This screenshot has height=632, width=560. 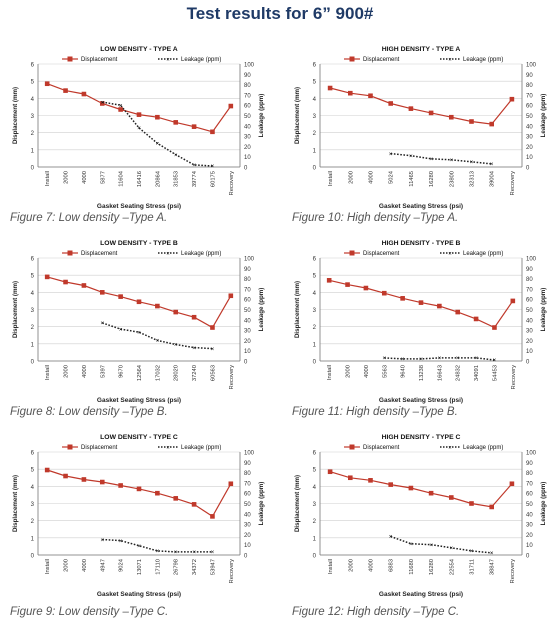 I want to click on y2-tick-label: 100, so click(x=249, y=66).